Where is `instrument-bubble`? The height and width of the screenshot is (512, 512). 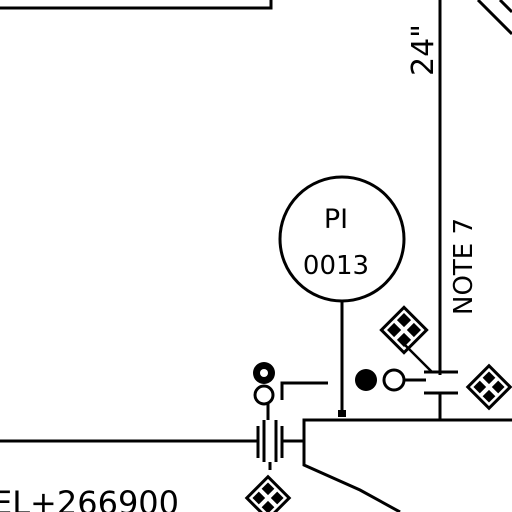 instrument-bubble is located at coordinates (342, 239).